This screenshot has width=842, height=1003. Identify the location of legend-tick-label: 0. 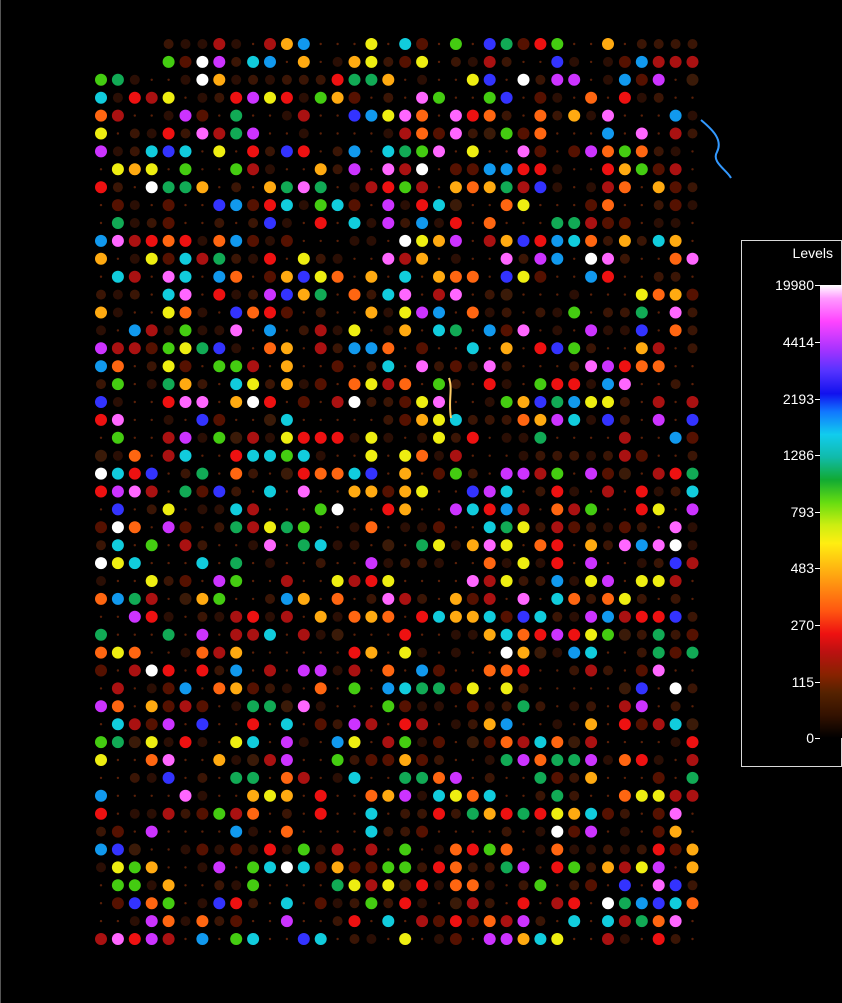
(810, 738).